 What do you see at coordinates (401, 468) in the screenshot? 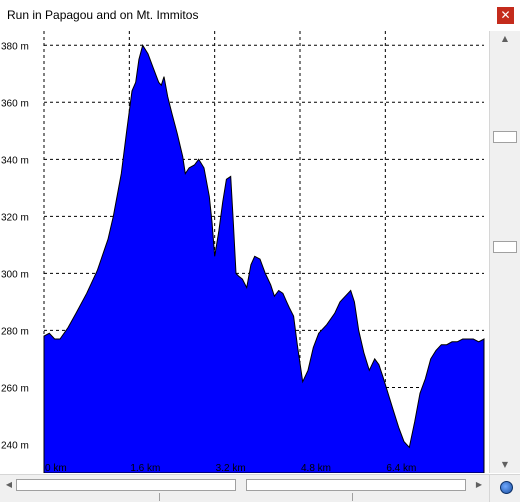
I see `x-tick-label: 6.4 km` at bounding box center [401, 468].